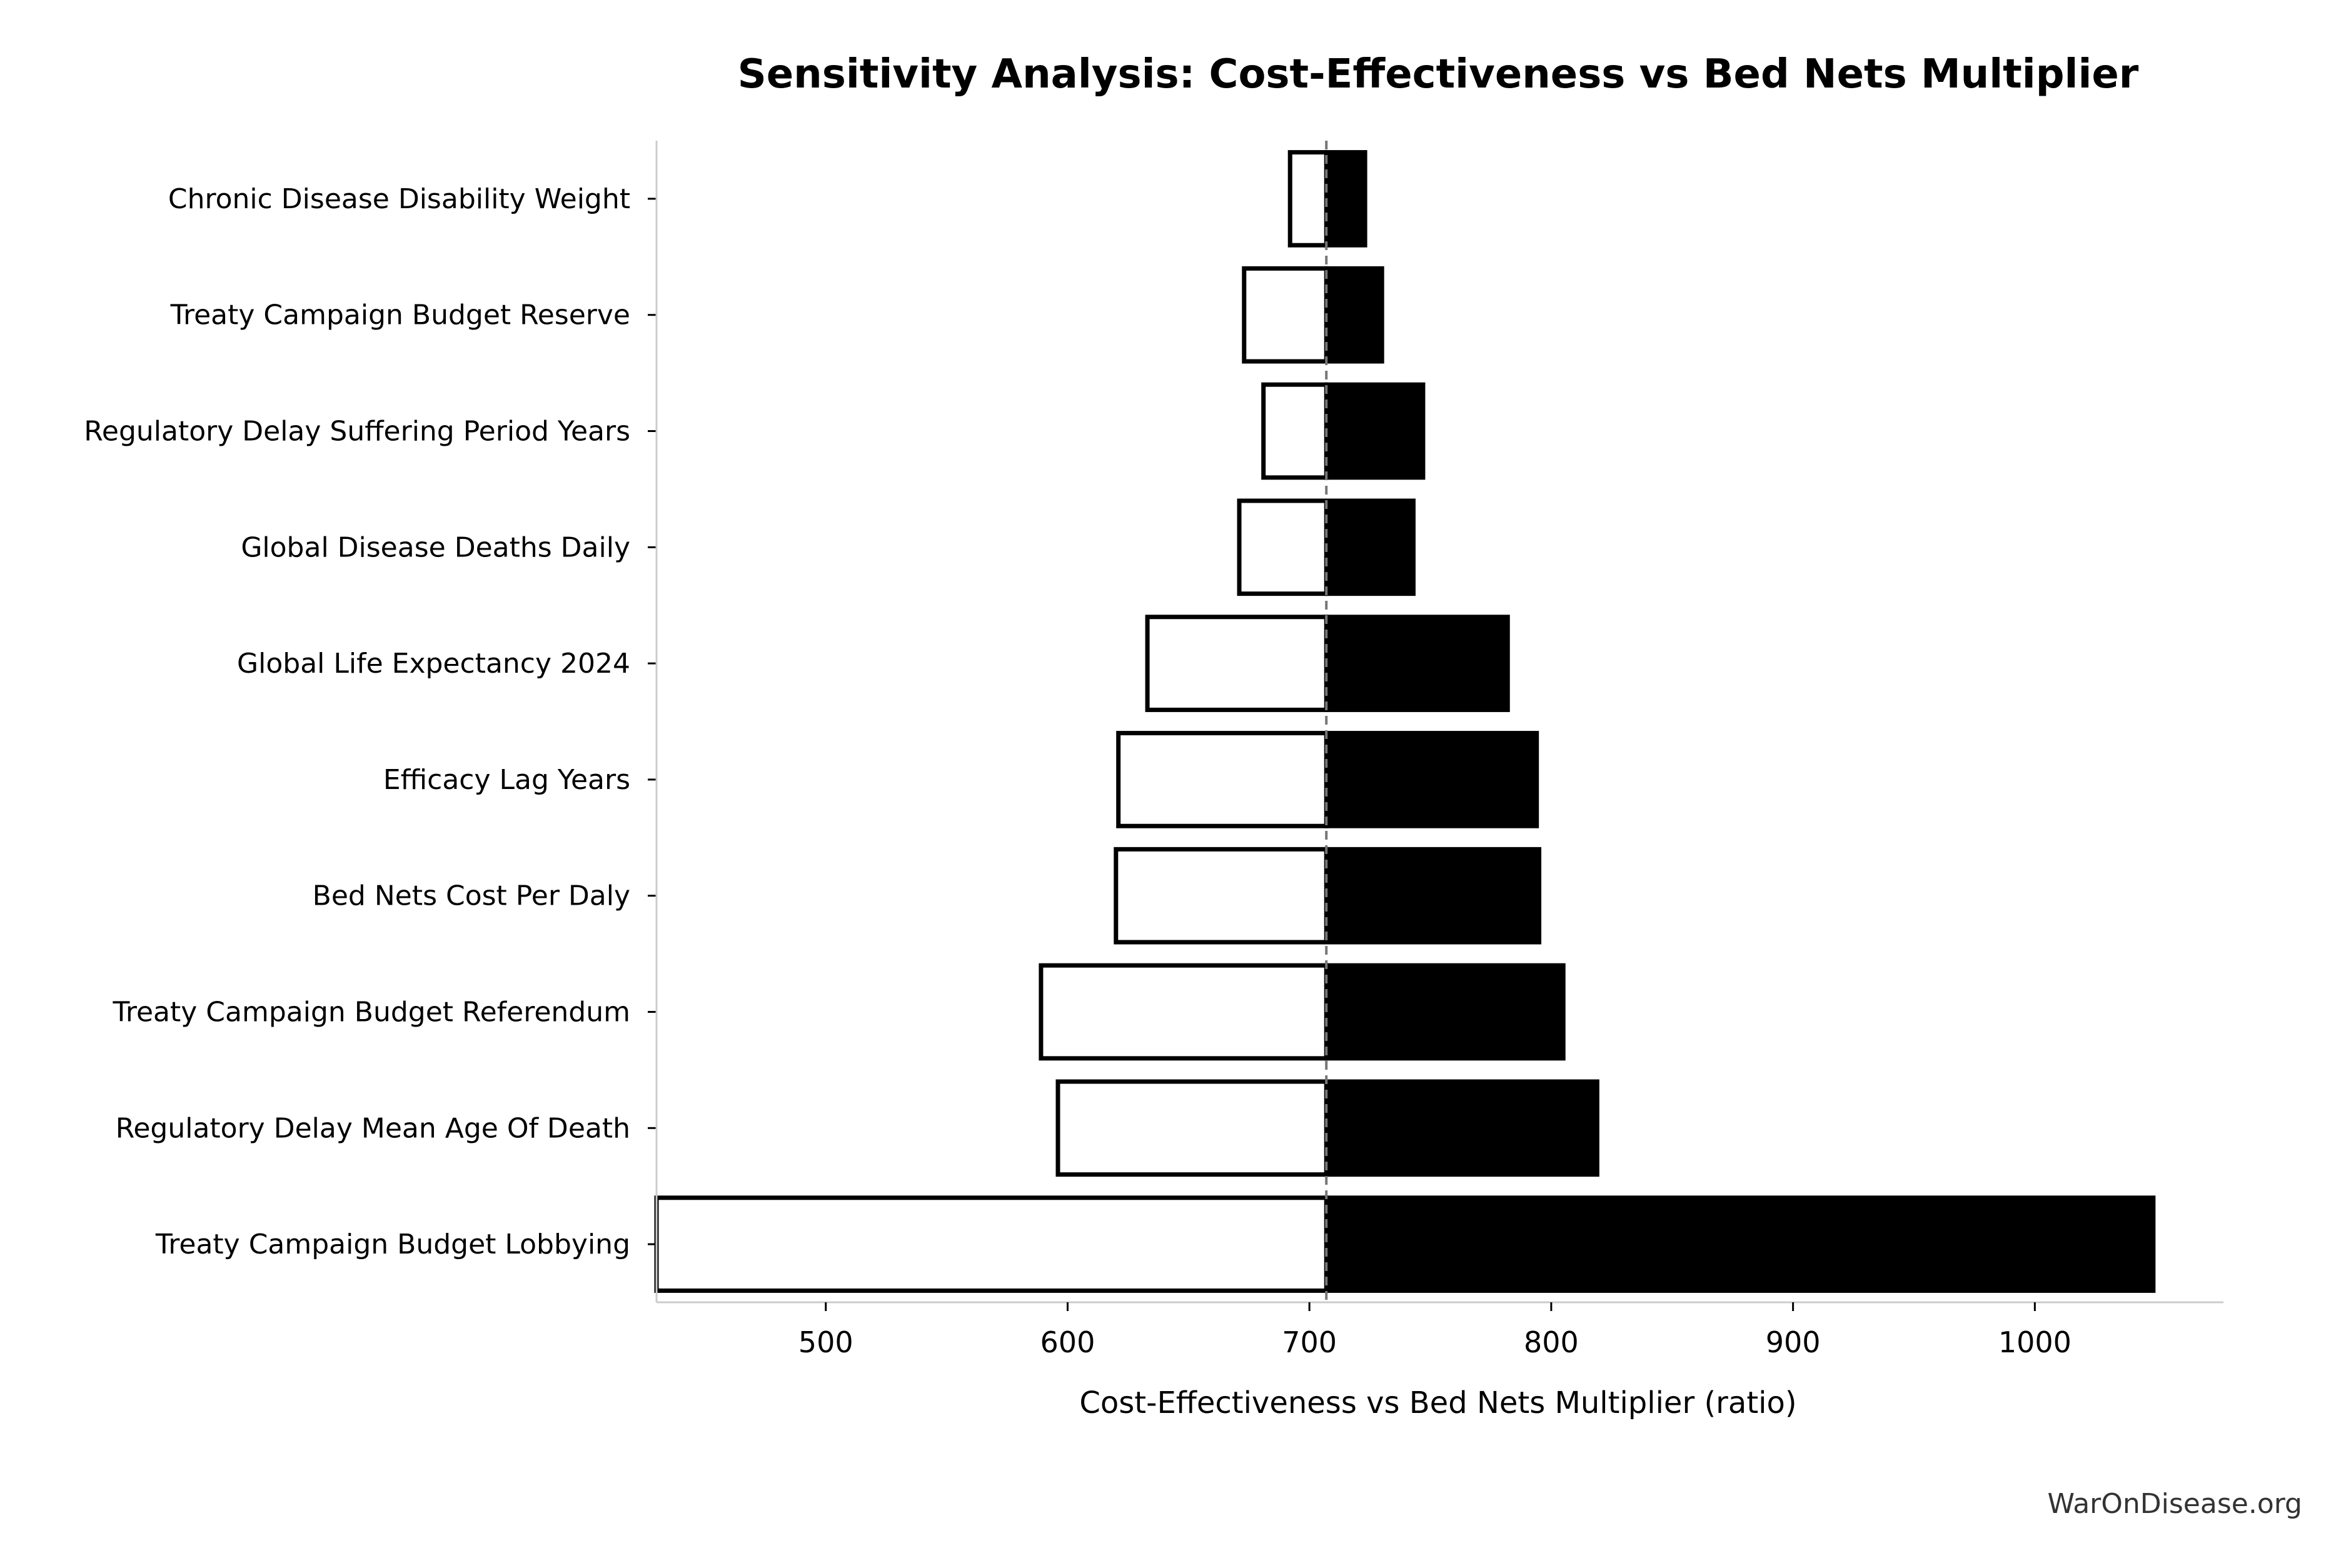 The image size is (2351, 1568). Describe the element at coordinates (357, 432) in the screenshot. I see `y-tick-label: Regulatory Delay Suffering Period Years` at that location.